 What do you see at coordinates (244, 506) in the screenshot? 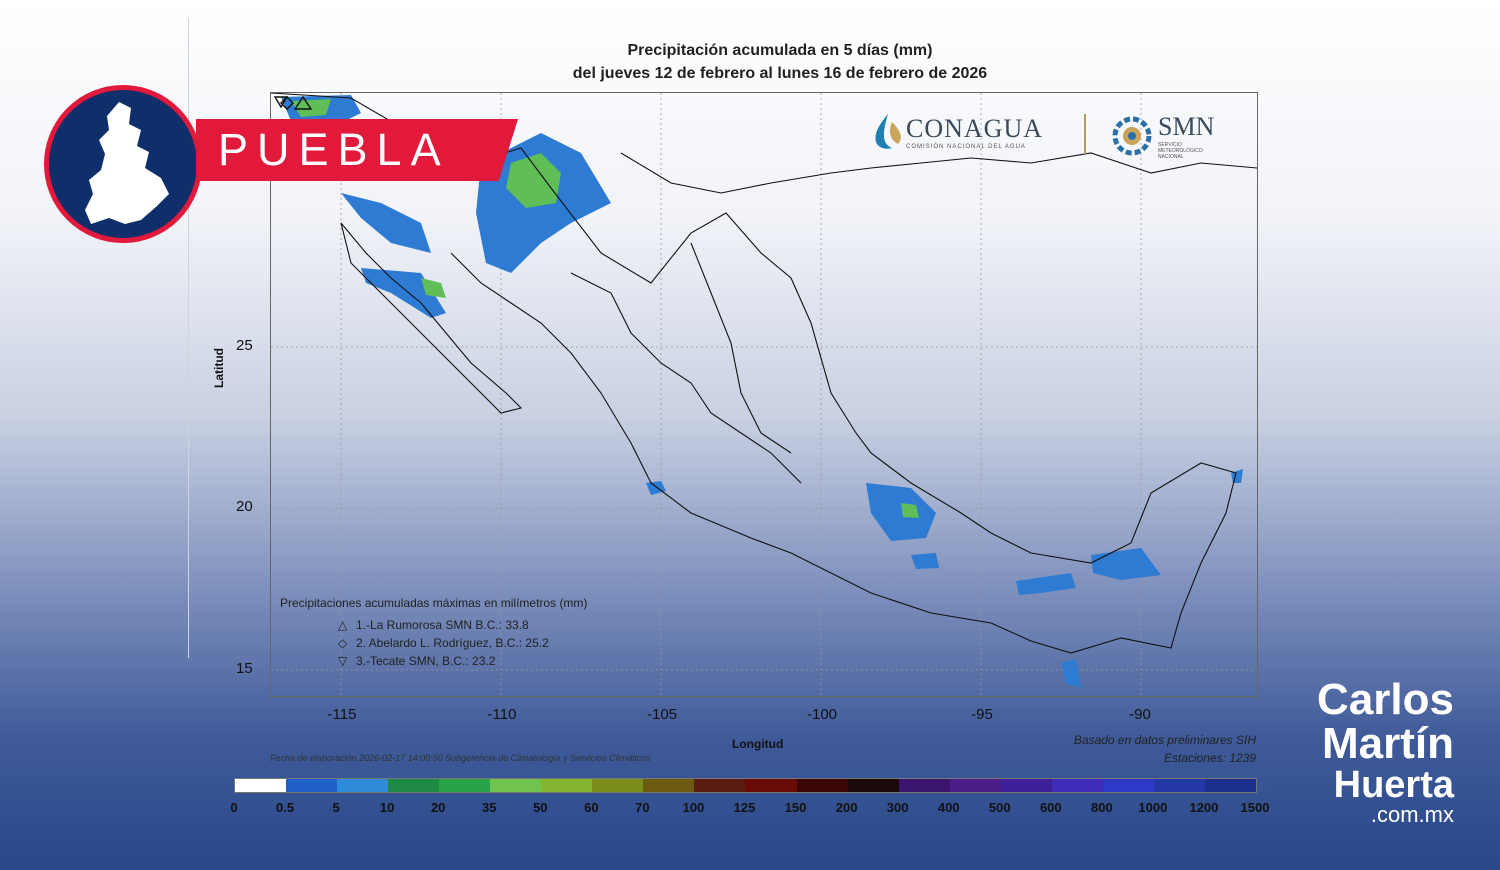
I see `ytick-20: 20` at bounding box center [244, 506].